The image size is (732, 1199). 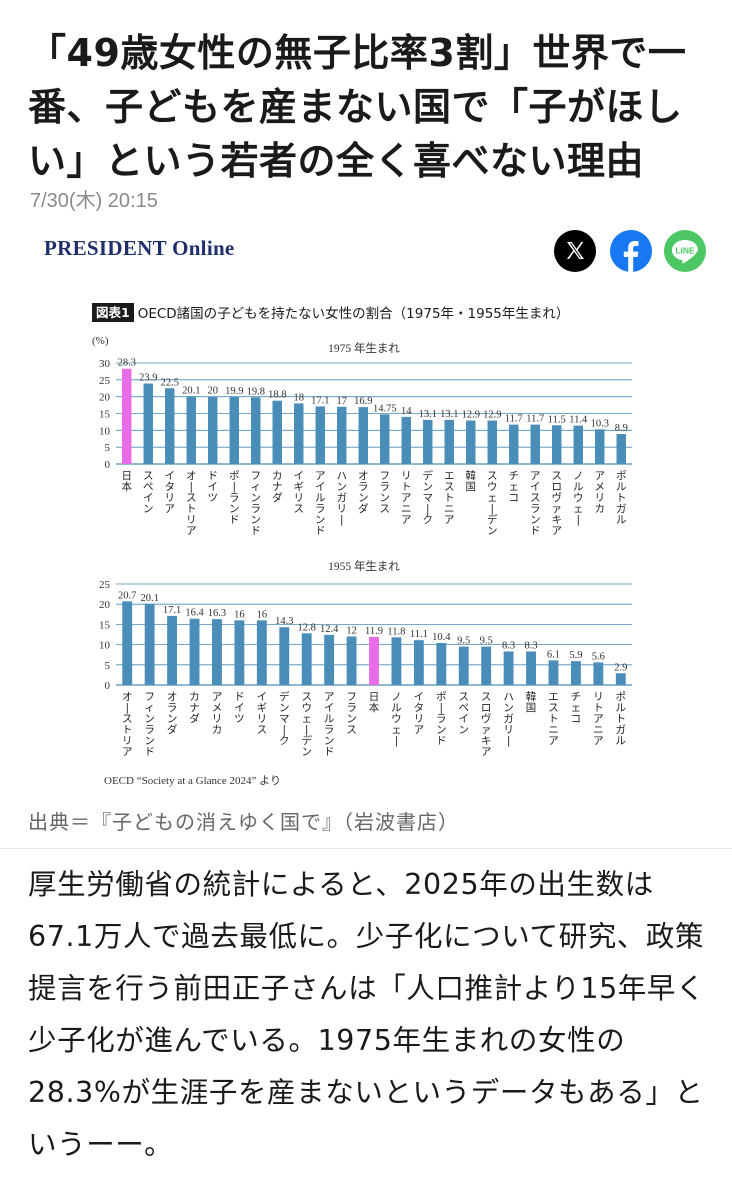 I want to click on figure-tag: 図表1, so click(x=113, y=312).